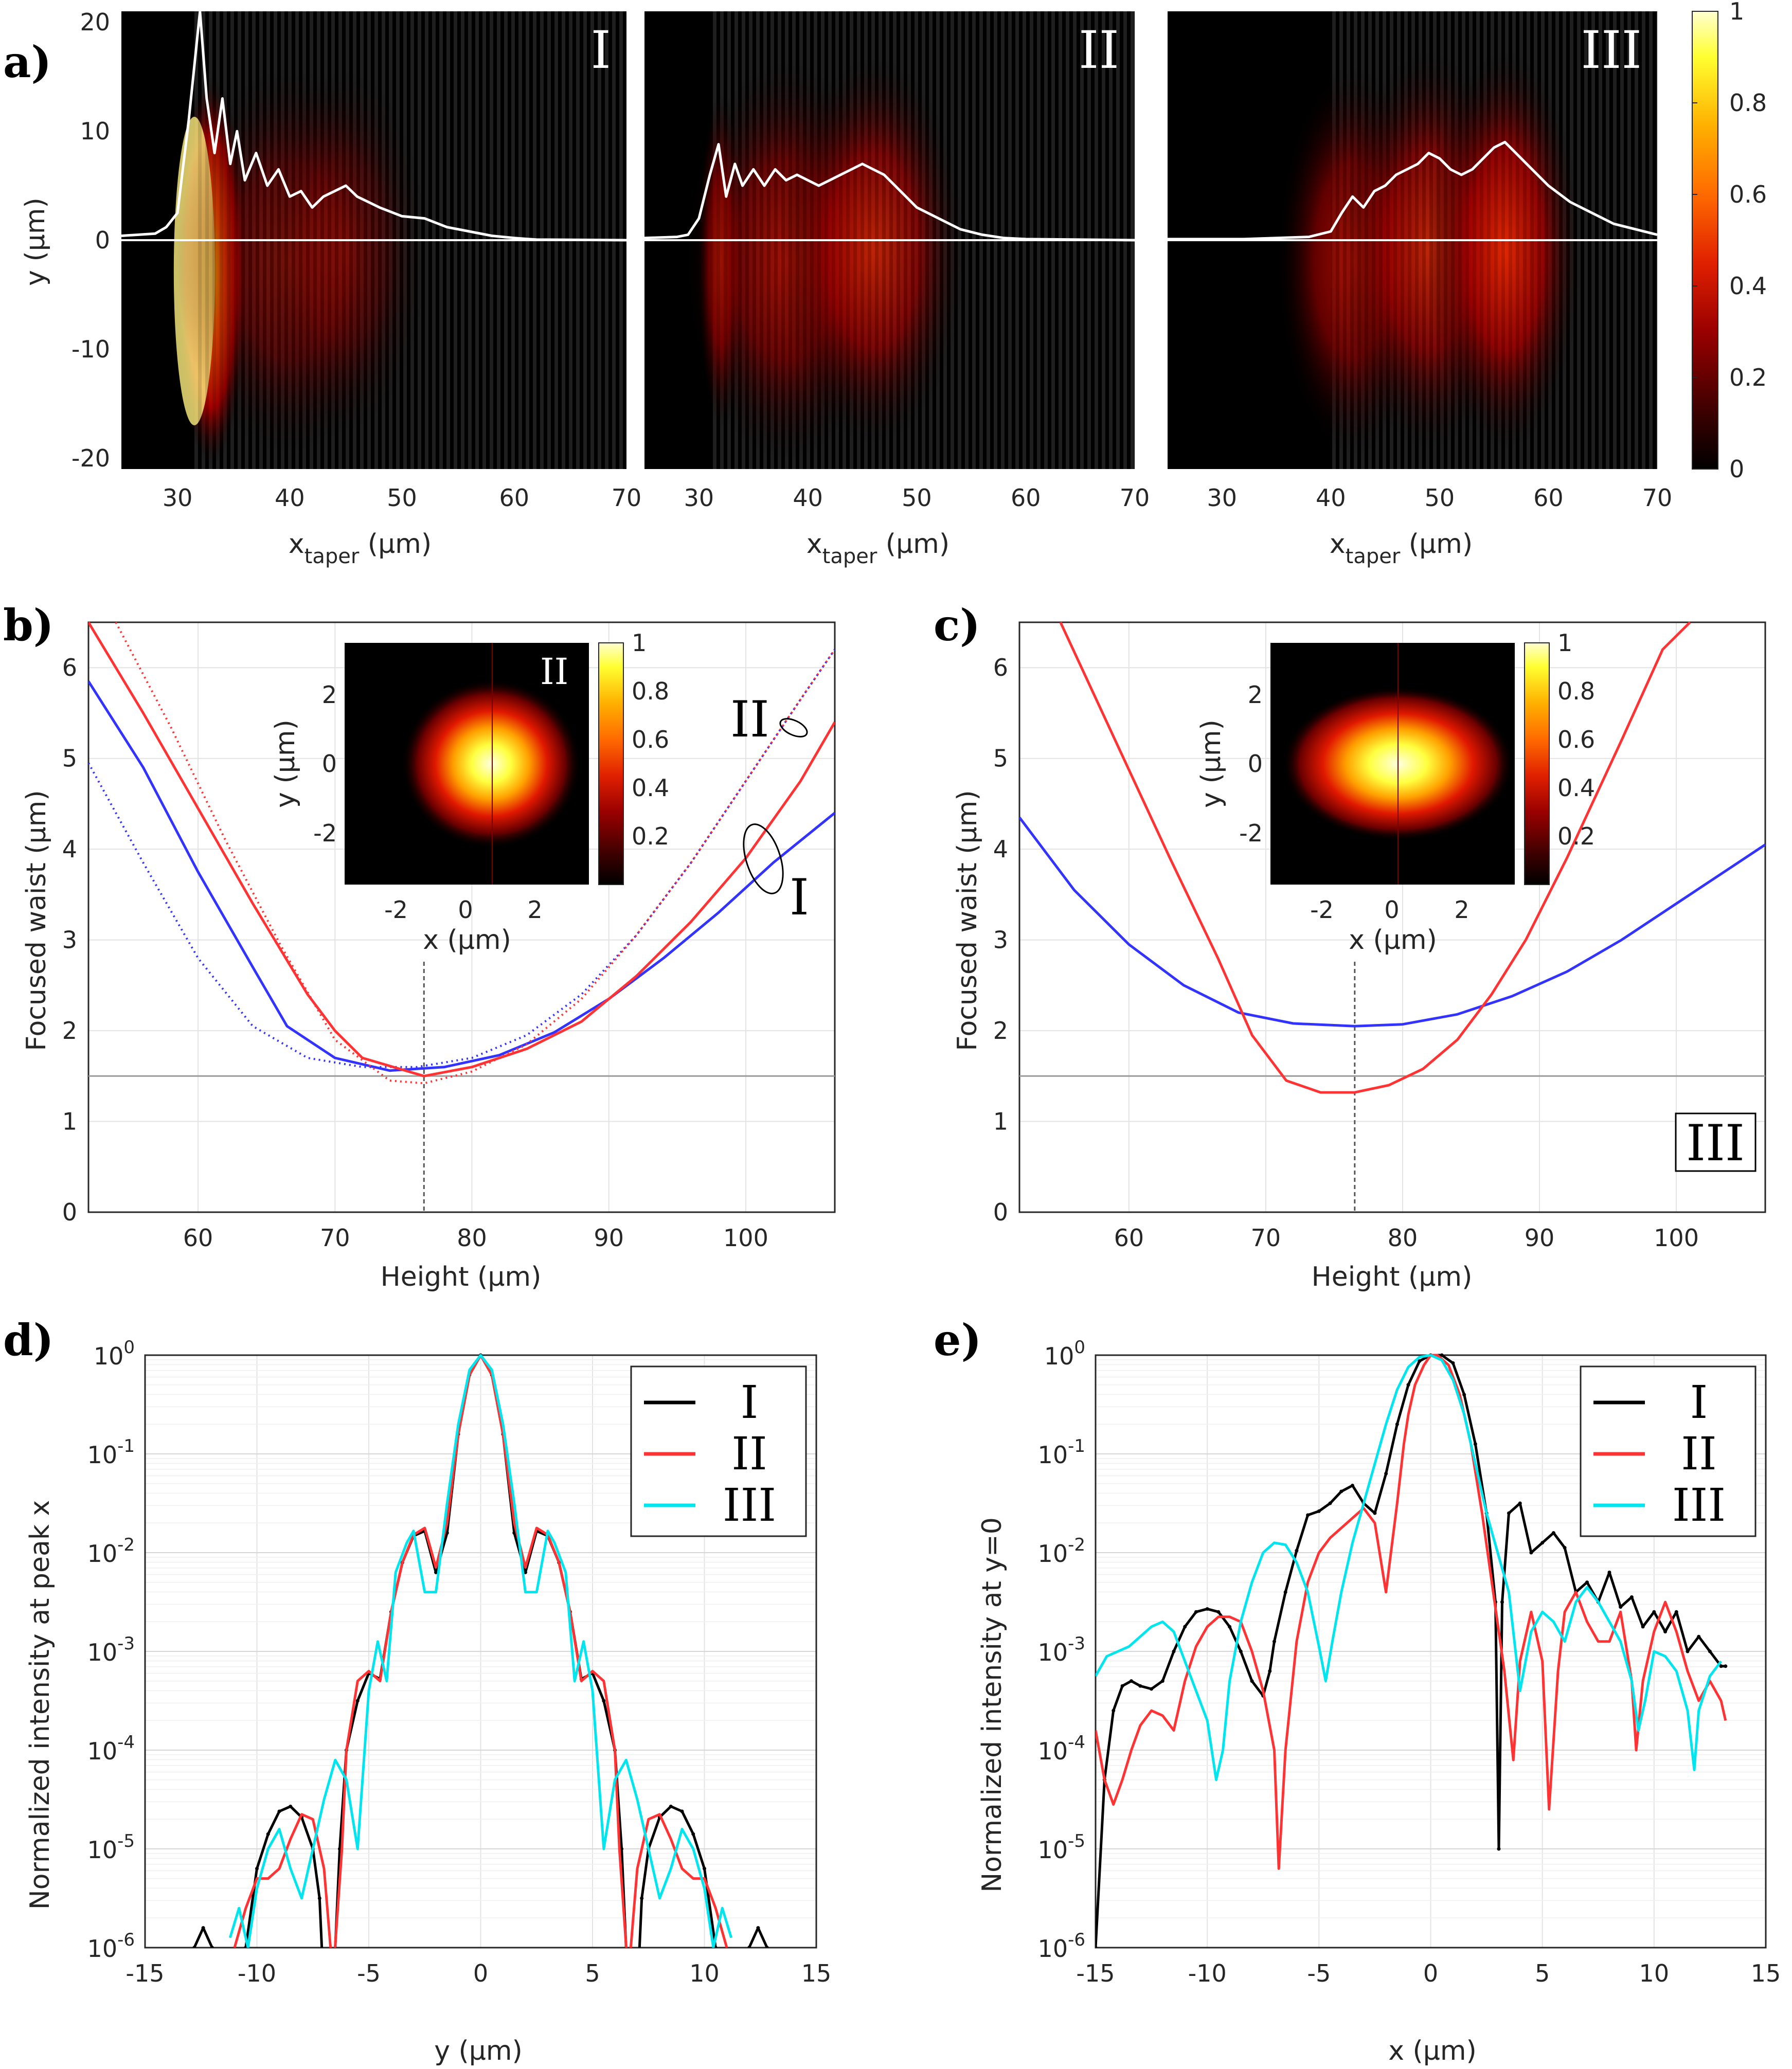 The width and height of the screenshot is (1792, 2069). Describe the element at coordinates (1411, 1651) in the screenshot. I see `series-i` at that location.